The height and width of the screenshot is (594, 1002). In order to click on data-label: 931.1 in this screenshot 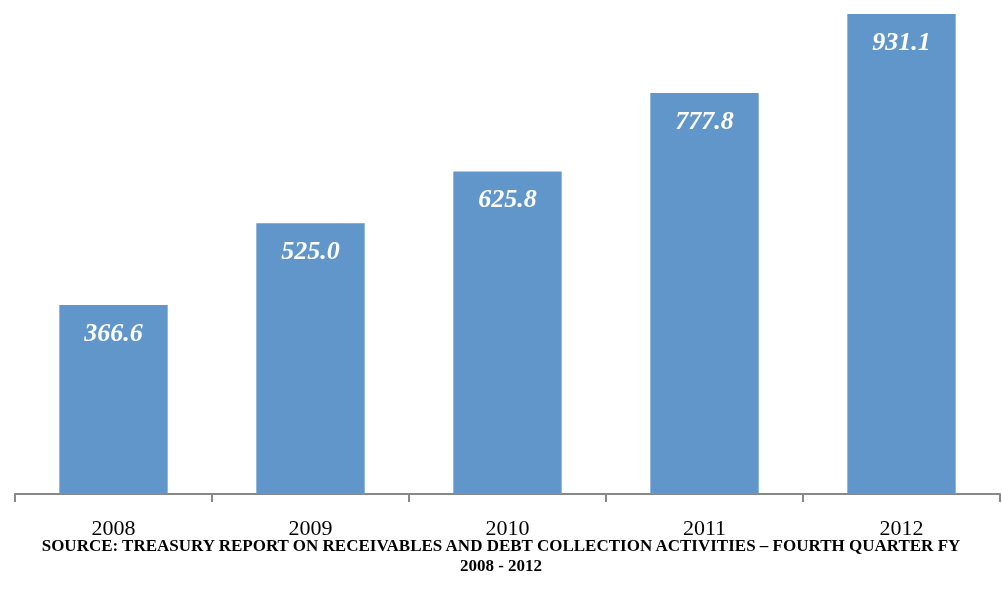, I will do `click(901, 41)`.